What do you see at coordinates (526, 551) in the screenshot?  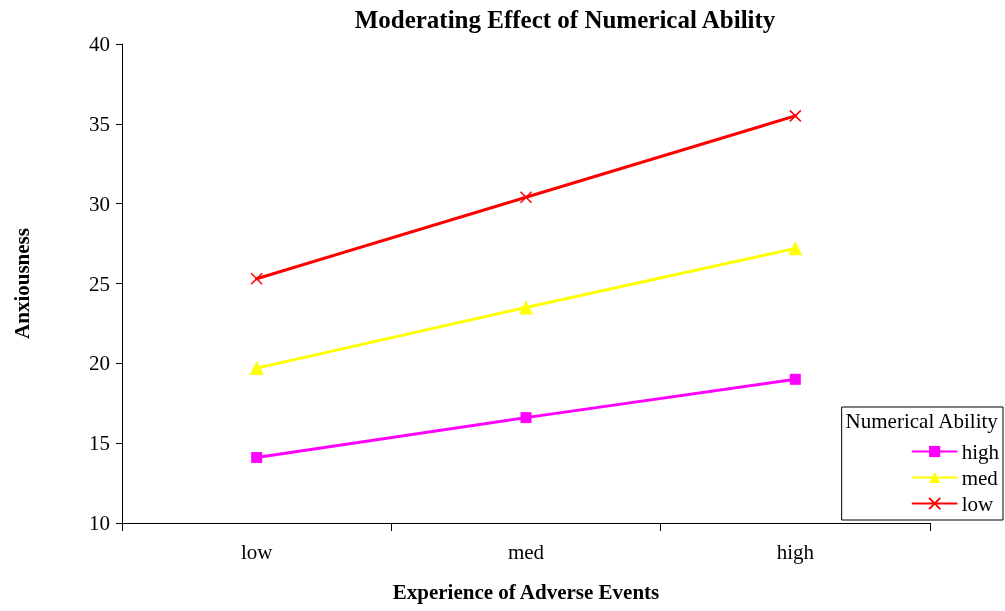 I see `x-tick-label: med` at bounding box center [526, 551].